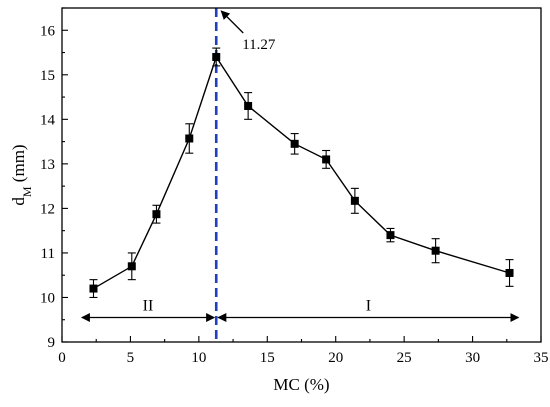 Image resolution: width=550 pixels, height=407 pixels. What do you see at coordinates (198, 358) in the screenshot?
I see `x-tick-label: 10` at bounding box center [198, 358].